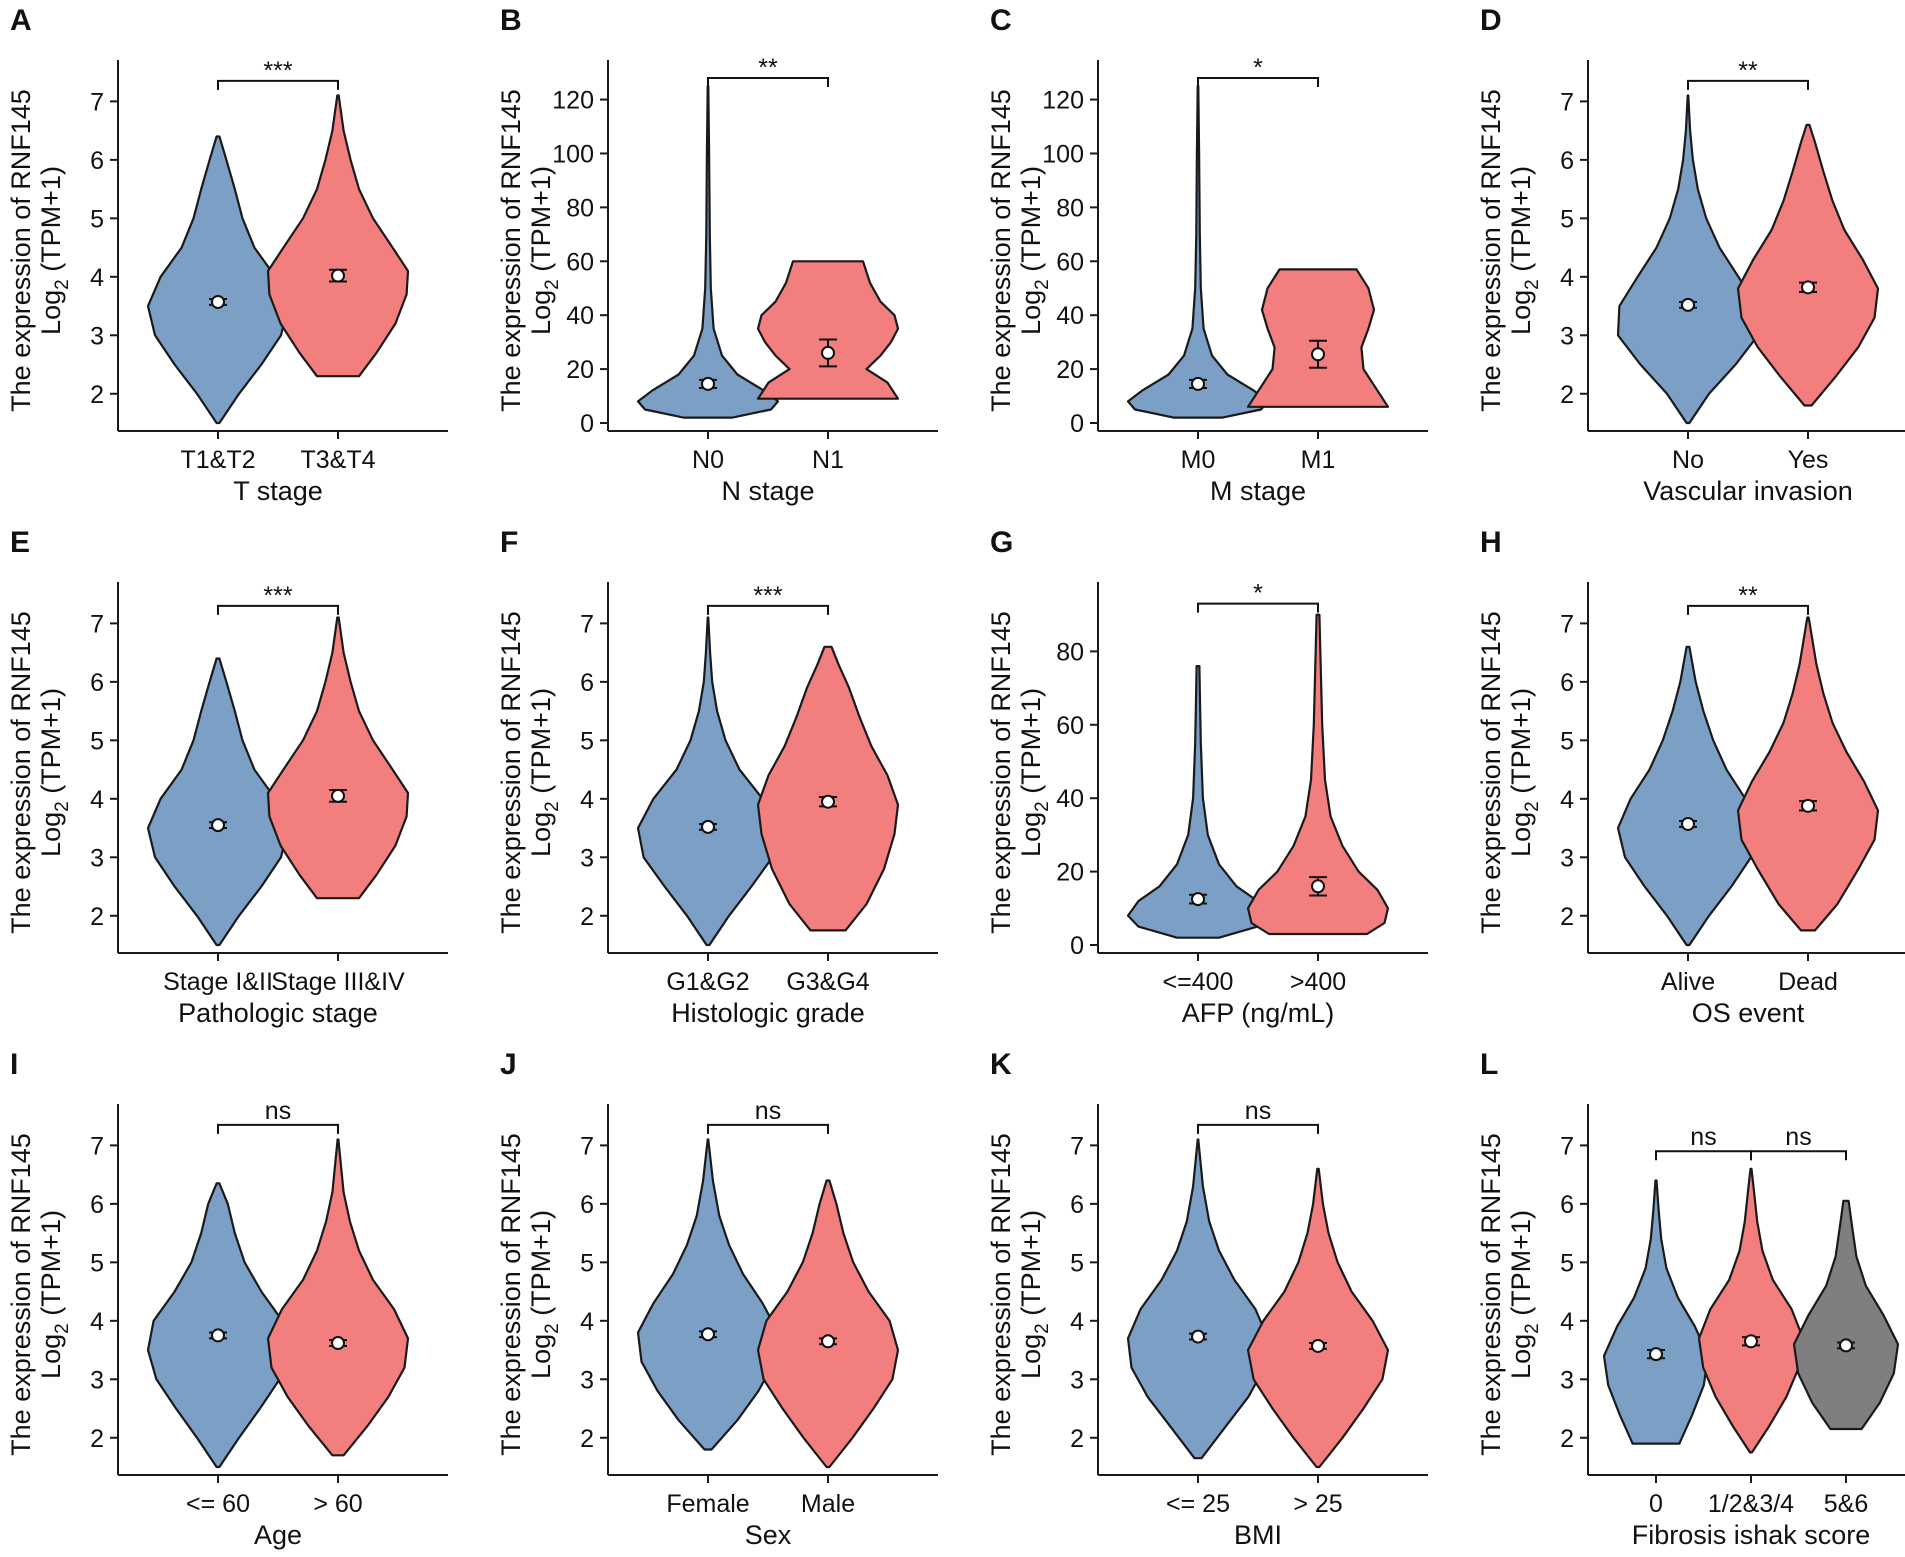 The width and height of the screenshot is (1905, 1557). What do you see at coordinates (1318, 460) in the screenshot?
I see `x-category-label: M1` at bounding box center [1318, 460].